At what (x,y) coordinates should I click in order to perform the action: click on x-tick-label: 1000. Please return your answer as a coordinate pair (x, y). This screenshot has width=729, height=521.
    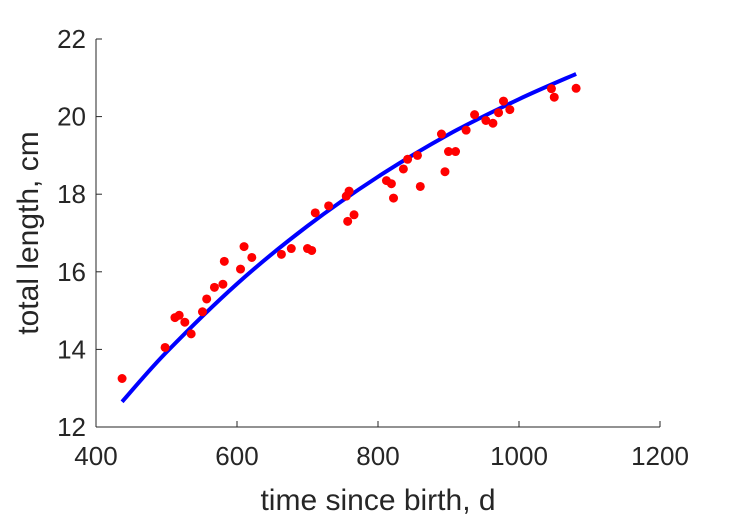
    Looking at the image, I should click on (519, 456).